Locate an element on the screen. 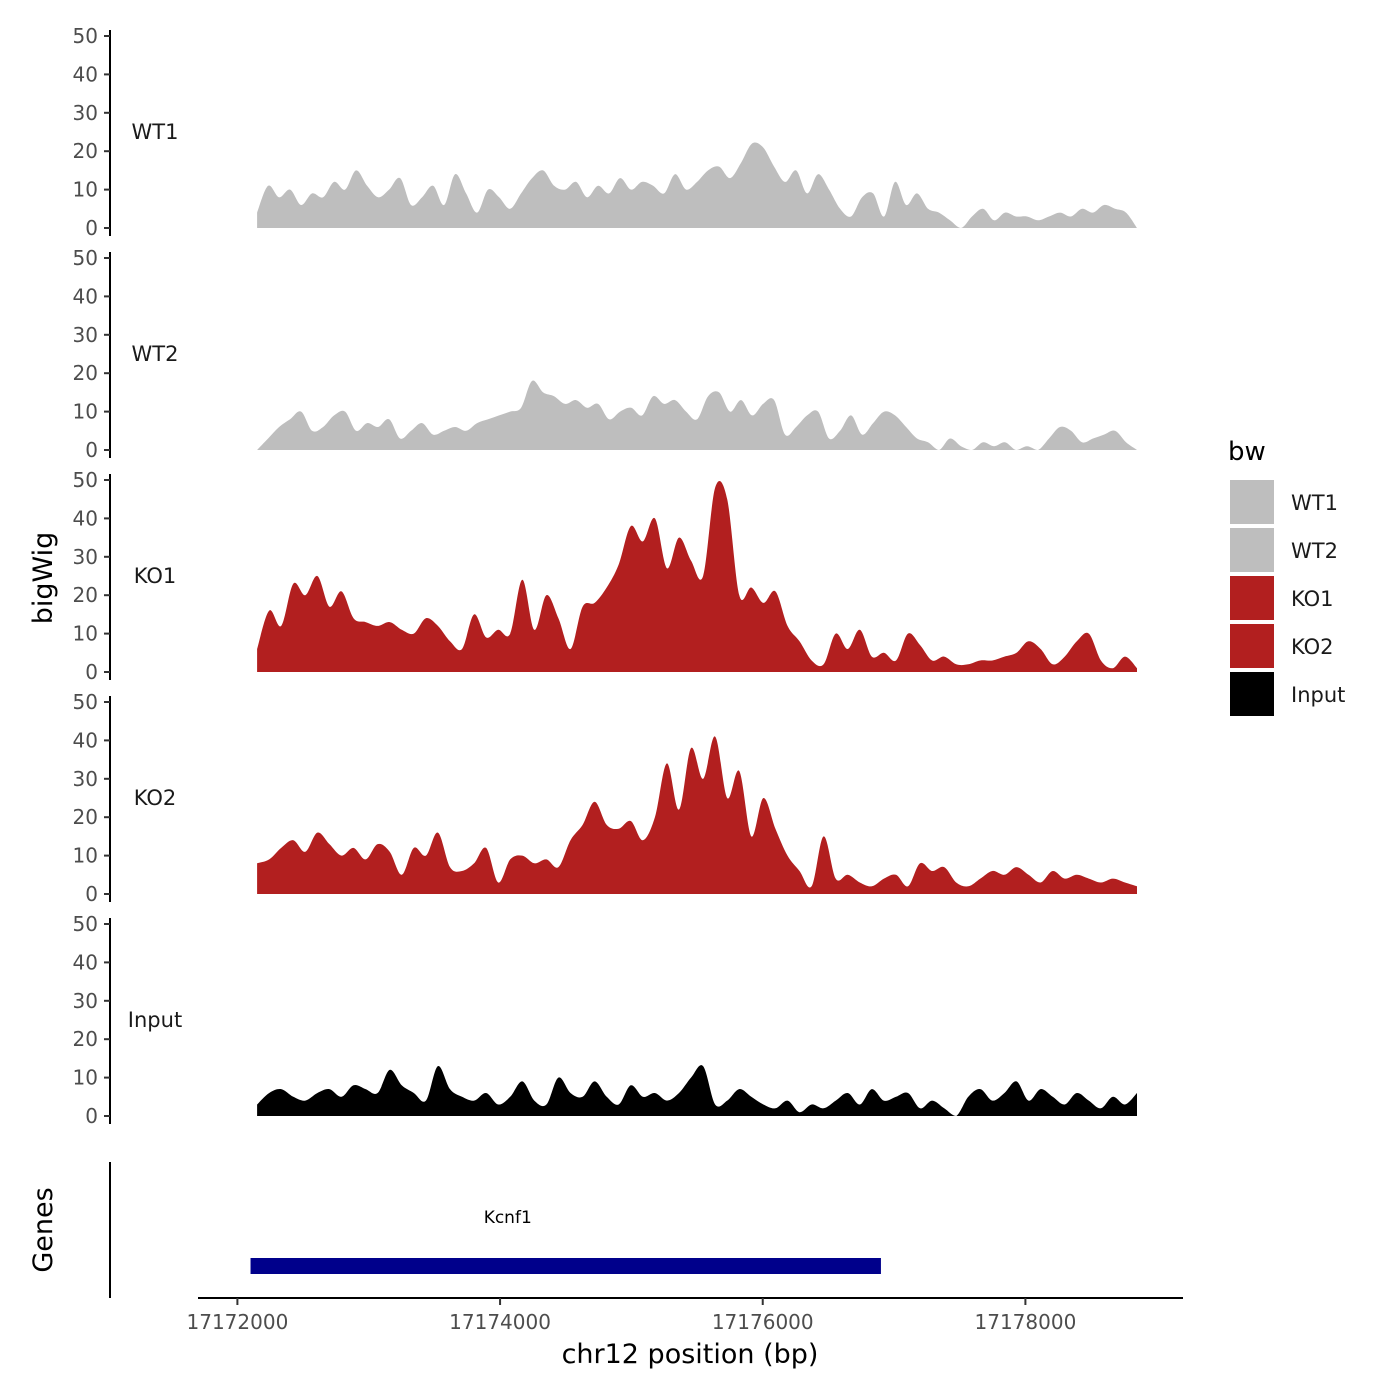  x-axis: 17172000 17174000 17176000 17178000 is located at coordinates (685, 1315).